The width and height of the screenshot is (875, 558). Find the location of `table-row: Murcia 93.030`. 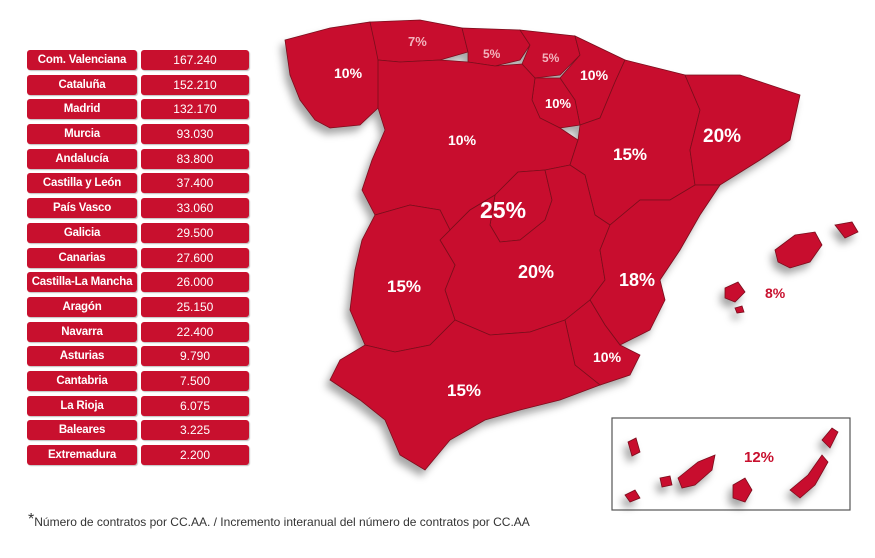

table-row: Murcia 93.030 is located at coordinates (138, 134).